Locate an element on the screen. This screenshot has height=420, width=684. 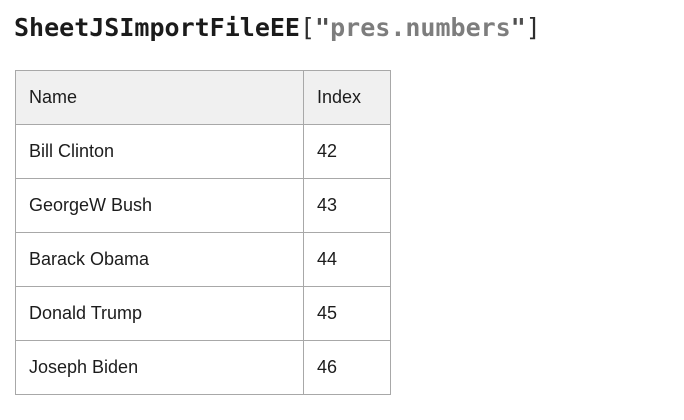
cell-index: 44 is located at coordinates (347, 259).